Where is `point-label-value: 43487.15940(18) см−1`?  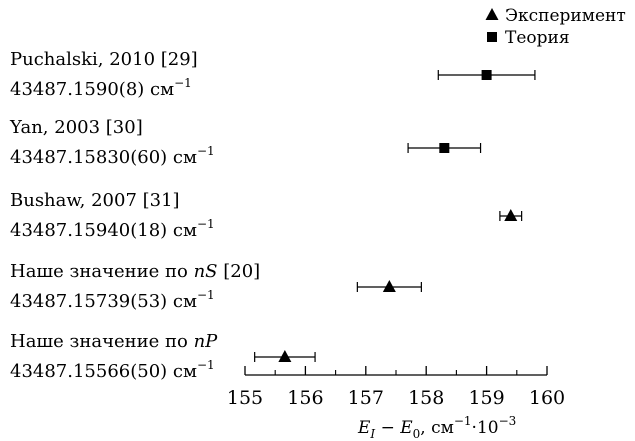
point-label-value: 43487.15940(18) см−1 is located at coordinates (112, 229).